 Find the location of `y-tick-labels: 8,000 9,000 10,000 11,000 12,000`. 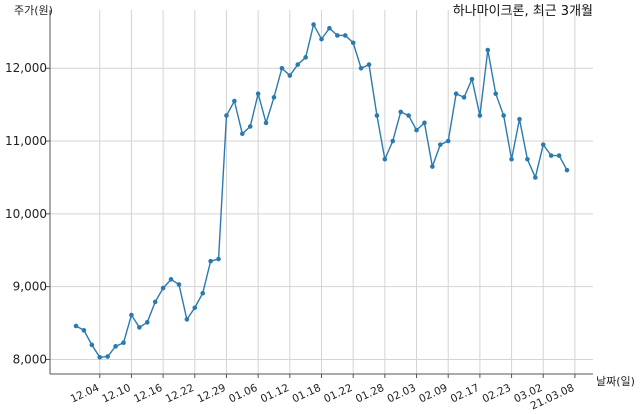

y-tick-labels: 8,000 9,000 10,000 11,000 12,000 is located at coordinates (26, 213).